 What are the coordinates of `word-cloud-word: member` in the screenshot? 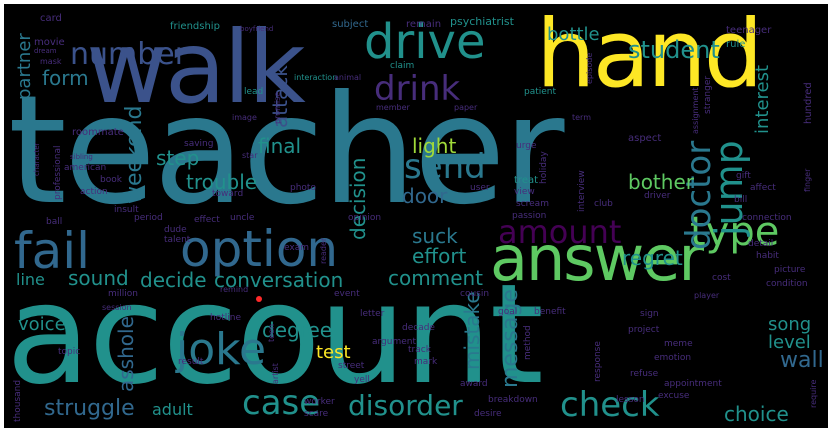 It's located at (393, 107).